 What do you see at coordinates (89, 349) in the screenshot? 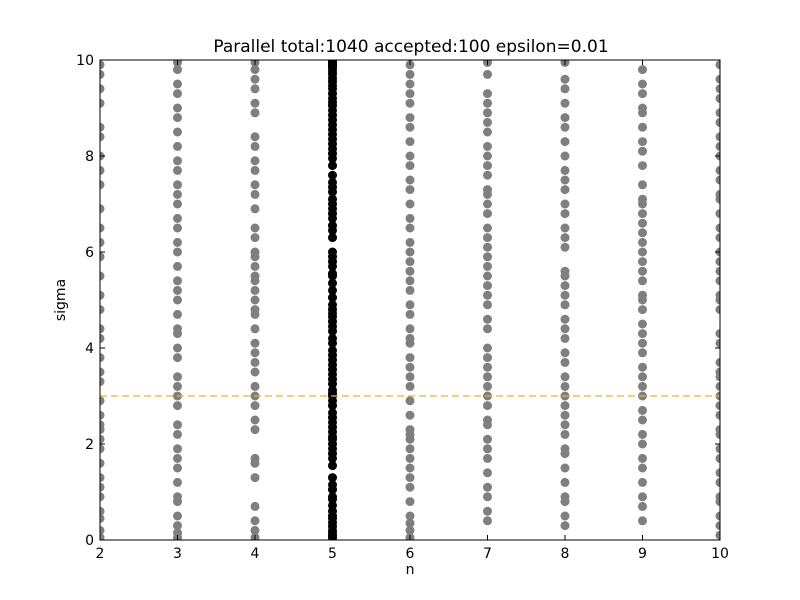
I see `y-tick-label: 4` at bounding box center [89, 349].